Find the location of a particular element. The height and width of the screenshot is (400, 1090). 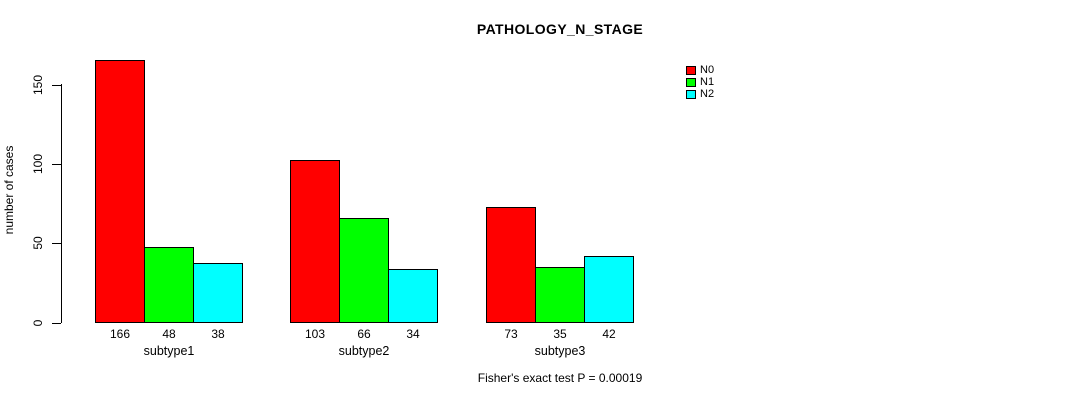

bar-value-label: 73 is located at coordinates (511, 334).